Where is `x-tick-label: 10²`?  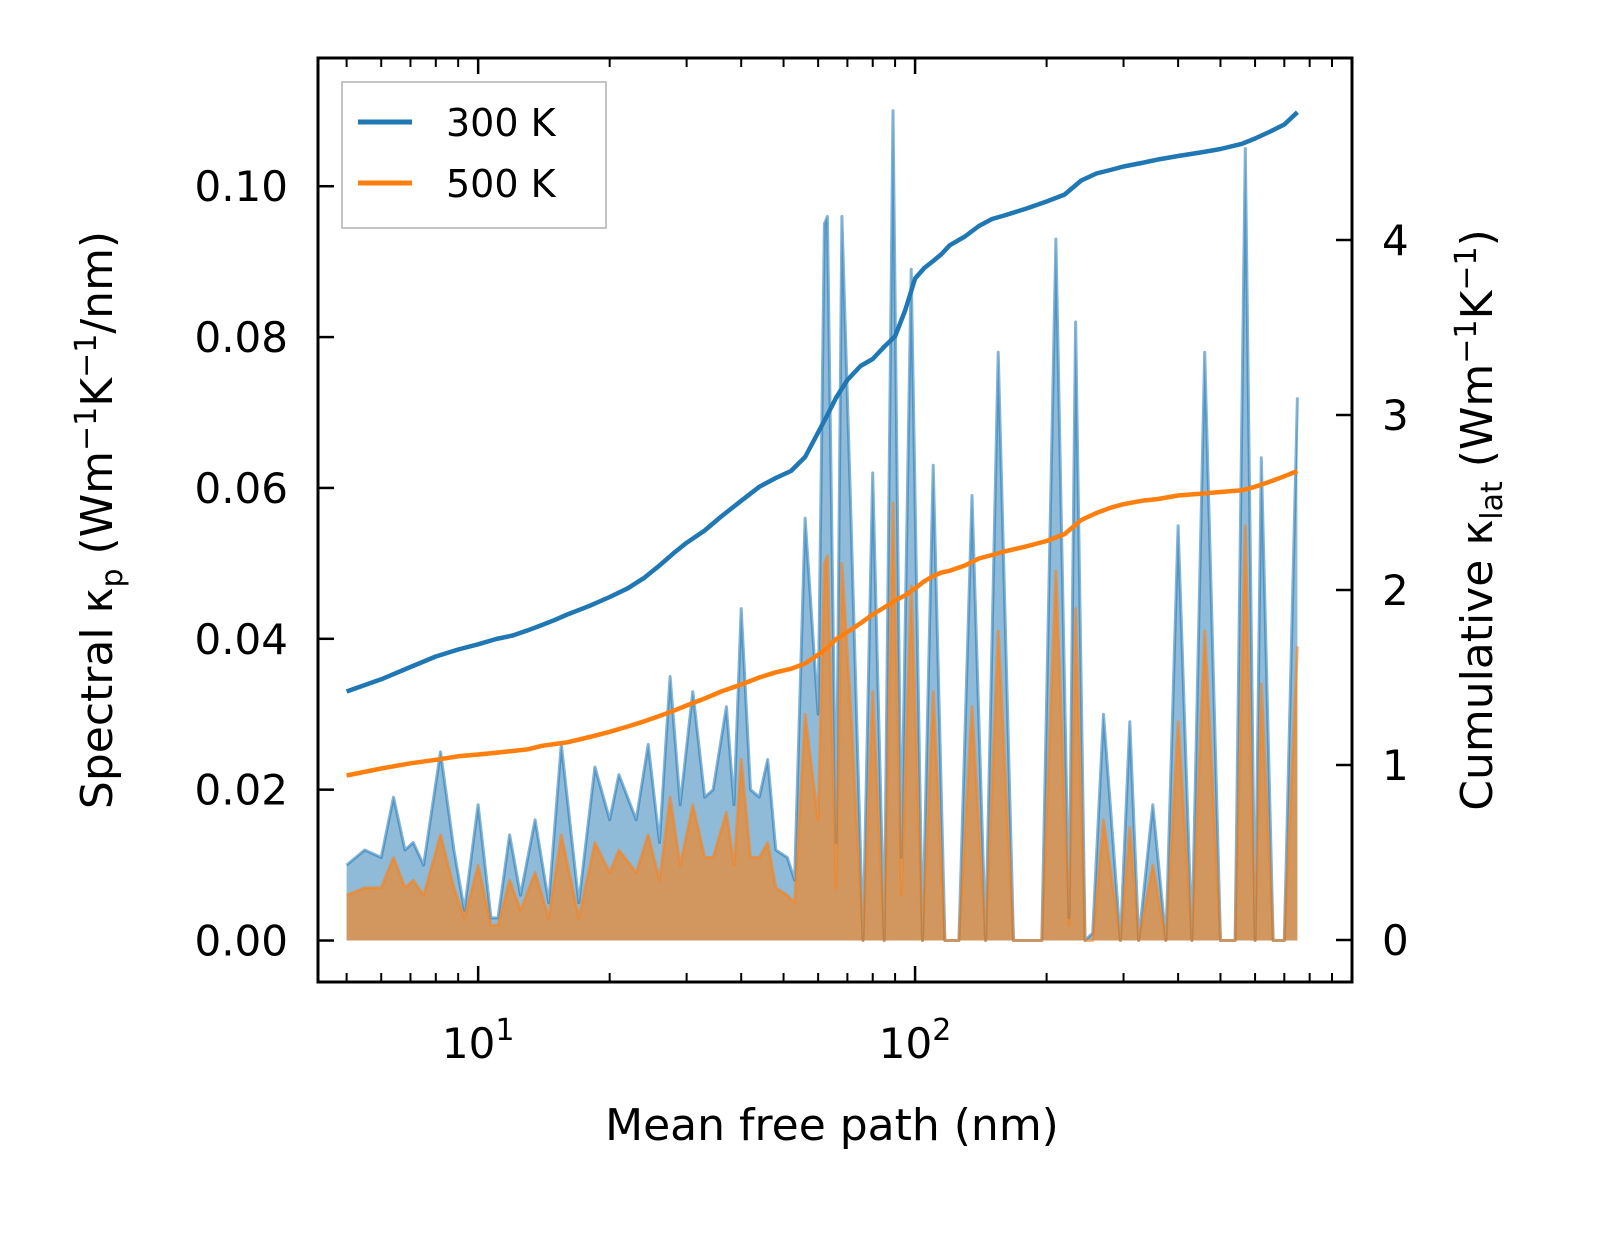
x-tick-label: 10² is located at coordinates (915, 1040).